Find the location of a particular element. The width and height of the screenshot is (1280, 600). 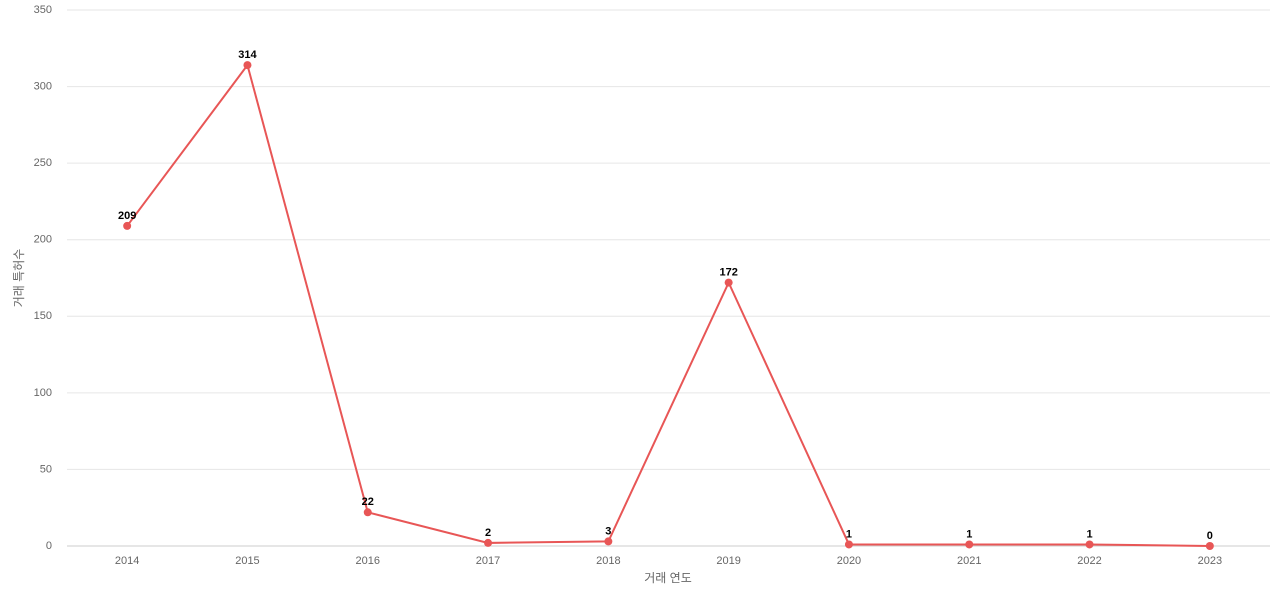

value-label: 2 is located at coordinates (488, 533).